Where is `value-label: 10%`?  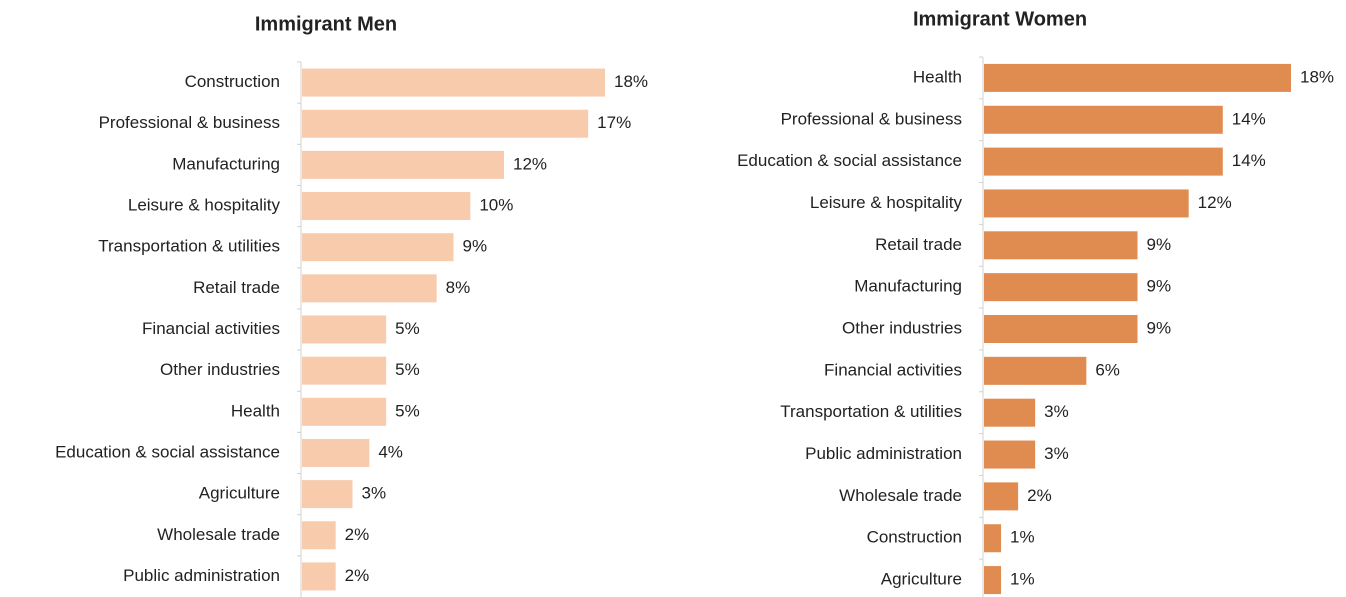 value-label: 10% is located at coordinates (496, 205).